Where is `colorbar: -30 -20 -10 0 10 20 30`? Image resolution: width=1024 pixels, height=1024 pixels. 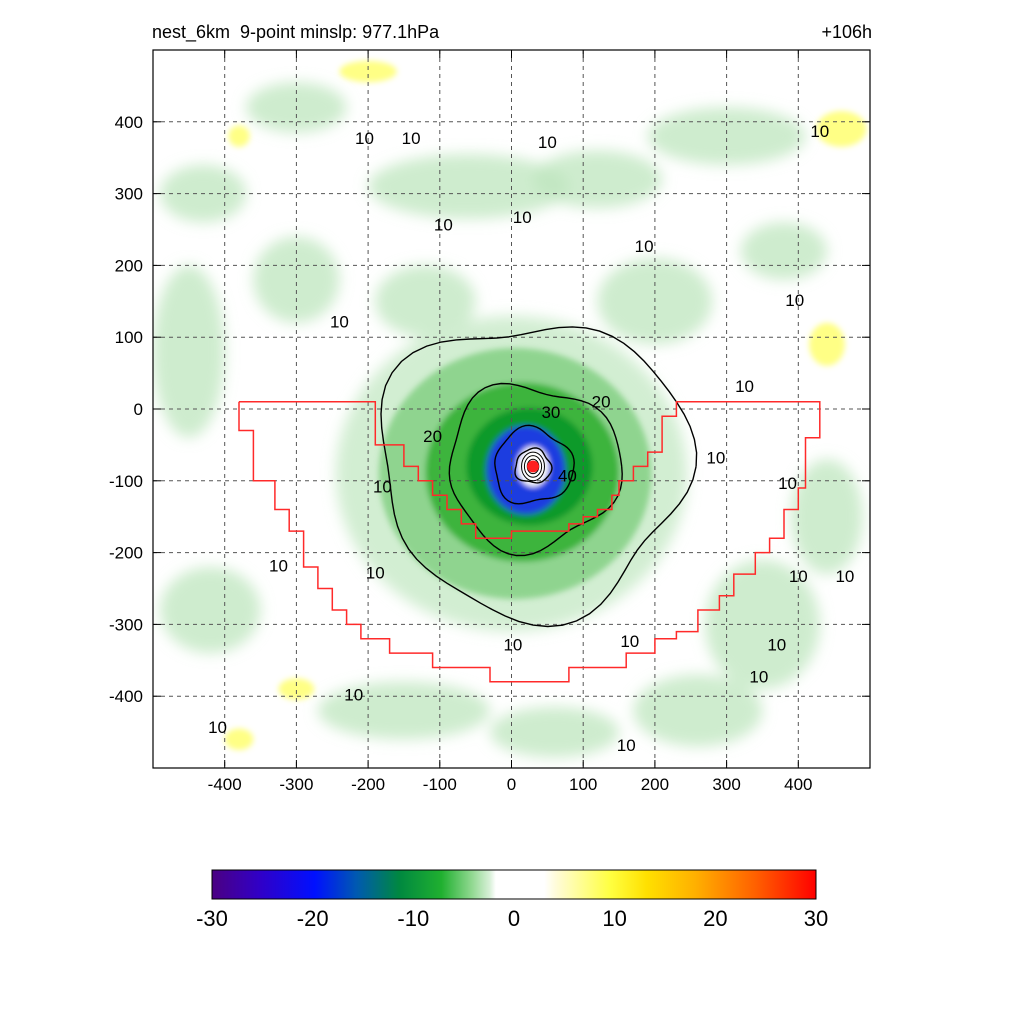 colorbar: -30 -20 -10 0 10 20 30 is located at coordinates (512, 900).